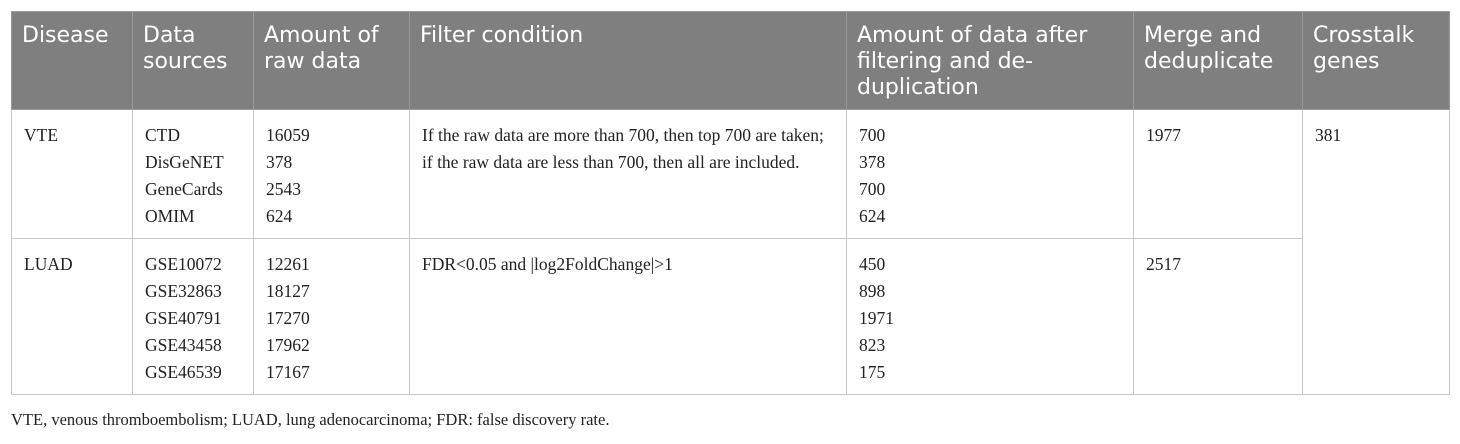 The image size is (1460, 444). Describe the element at coordinates (331, 60) in the screenshot. I see `header-raw-amount: Amount of raw data` at that location.